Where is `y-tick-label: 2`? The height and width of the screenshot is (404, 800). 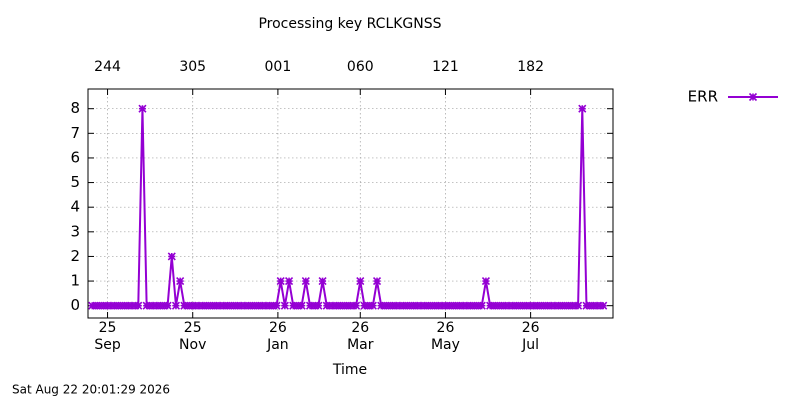 y-tick-label: 2 is located at coordinates (75, 256).